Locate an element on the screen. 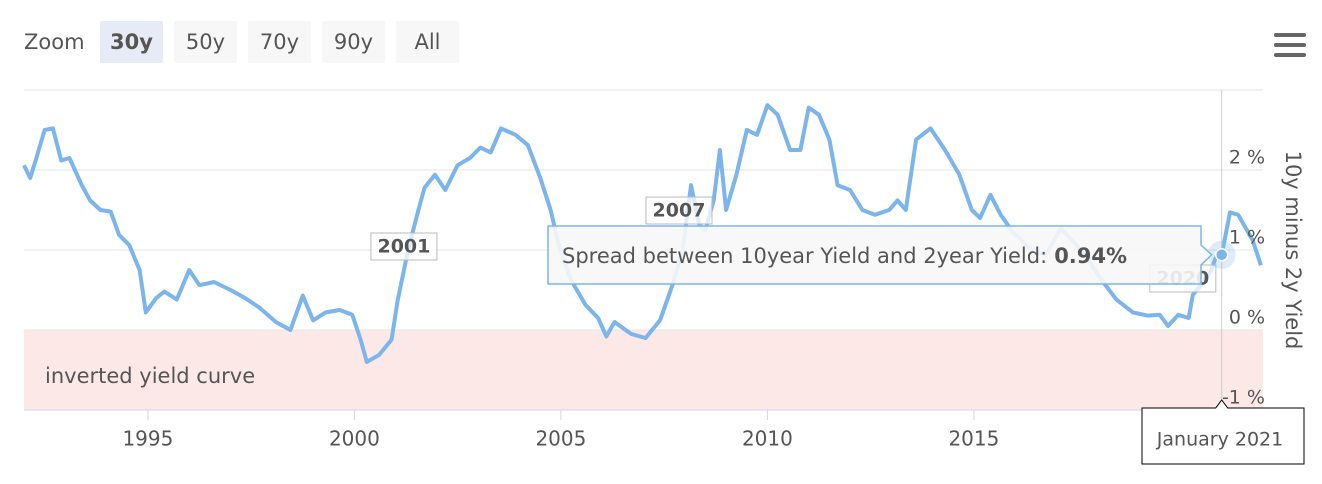 This screenshot has height=484, width=1322. zoom-button-label: 50y is located at coordinates (205, 42).